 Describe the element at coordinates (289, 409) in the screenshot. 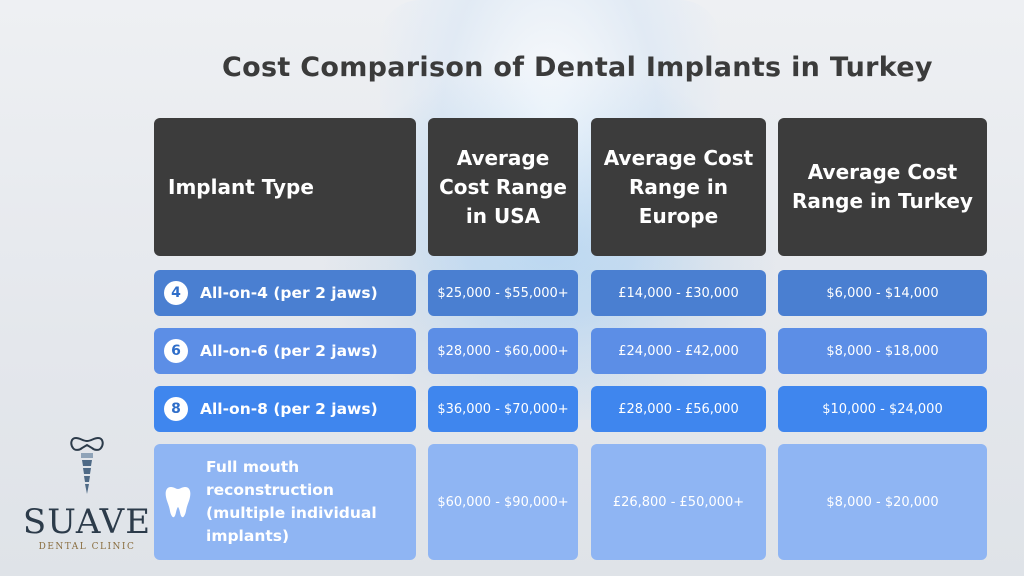

I see `implant-type-label: All-on-8 (per 2 jaws)` at that location.